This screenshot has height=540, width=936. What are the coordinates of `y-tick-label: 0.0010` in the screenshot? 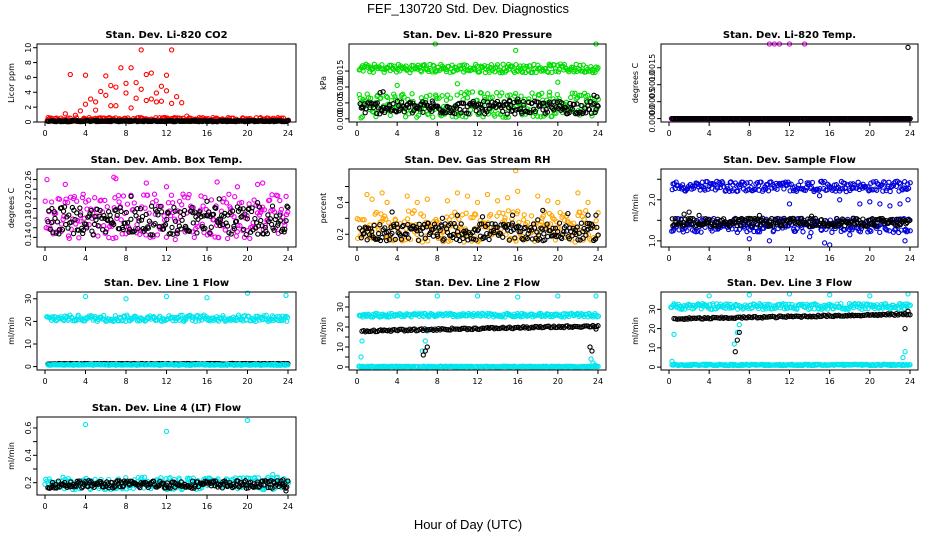 It's located at (652, 85).